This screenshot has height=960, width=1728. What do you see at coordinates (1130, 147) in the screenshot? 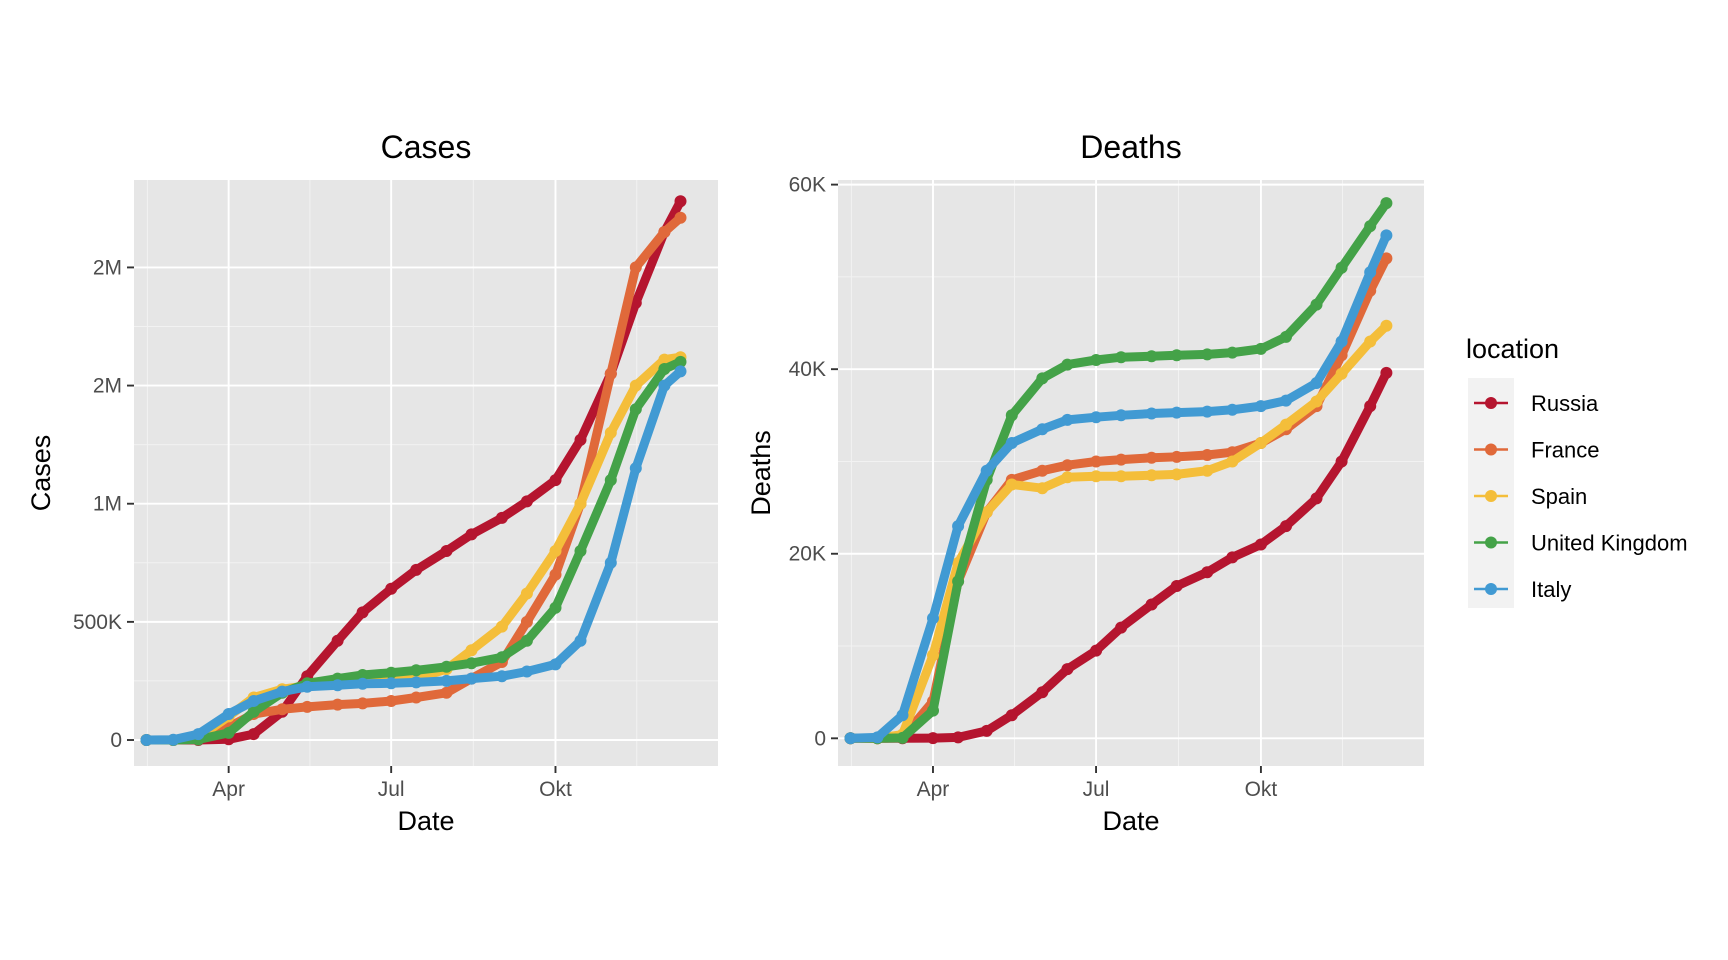
I see `deaths-panel-title: Deaths` at bounding box center [1130, 147].